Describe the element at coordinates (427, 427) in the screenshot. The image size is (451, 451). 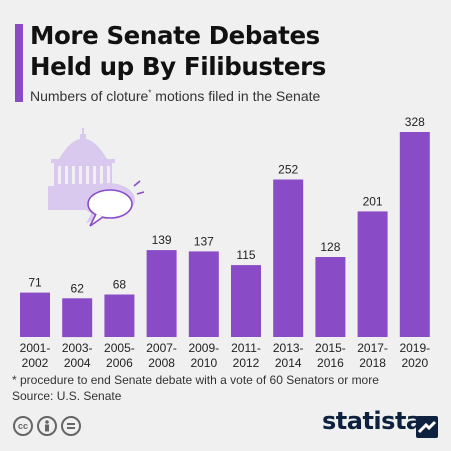
I see `statista-logo-icon` at that location.